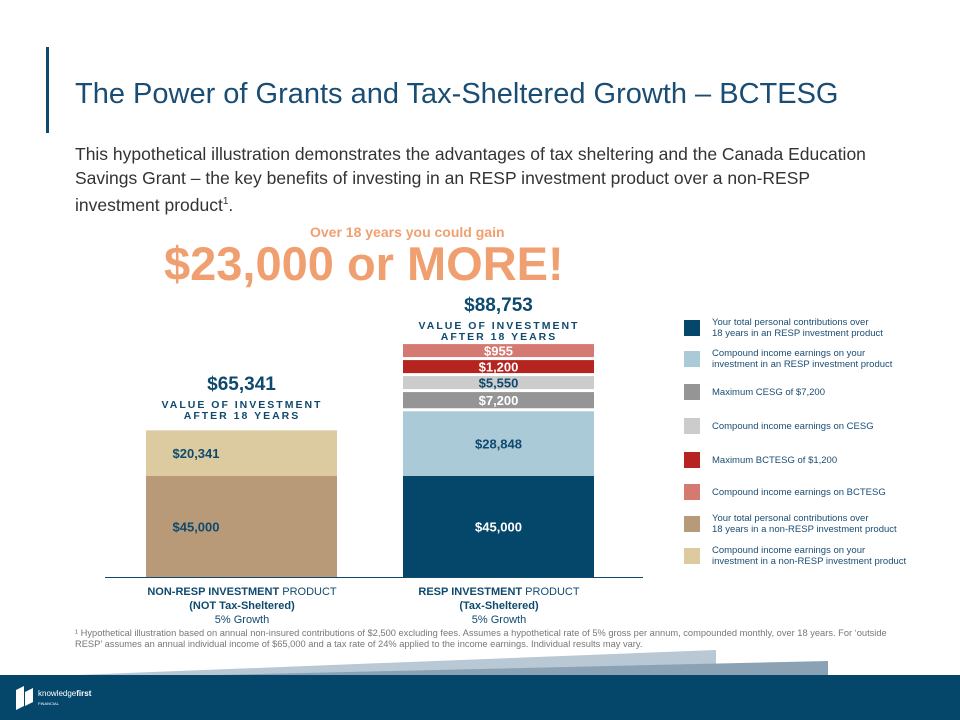 This screenshot has height=720, width=960. What do you see at coordinates (24, 698) in the screenshot?
I see `logo-icon` at bounding box center [24, 698].